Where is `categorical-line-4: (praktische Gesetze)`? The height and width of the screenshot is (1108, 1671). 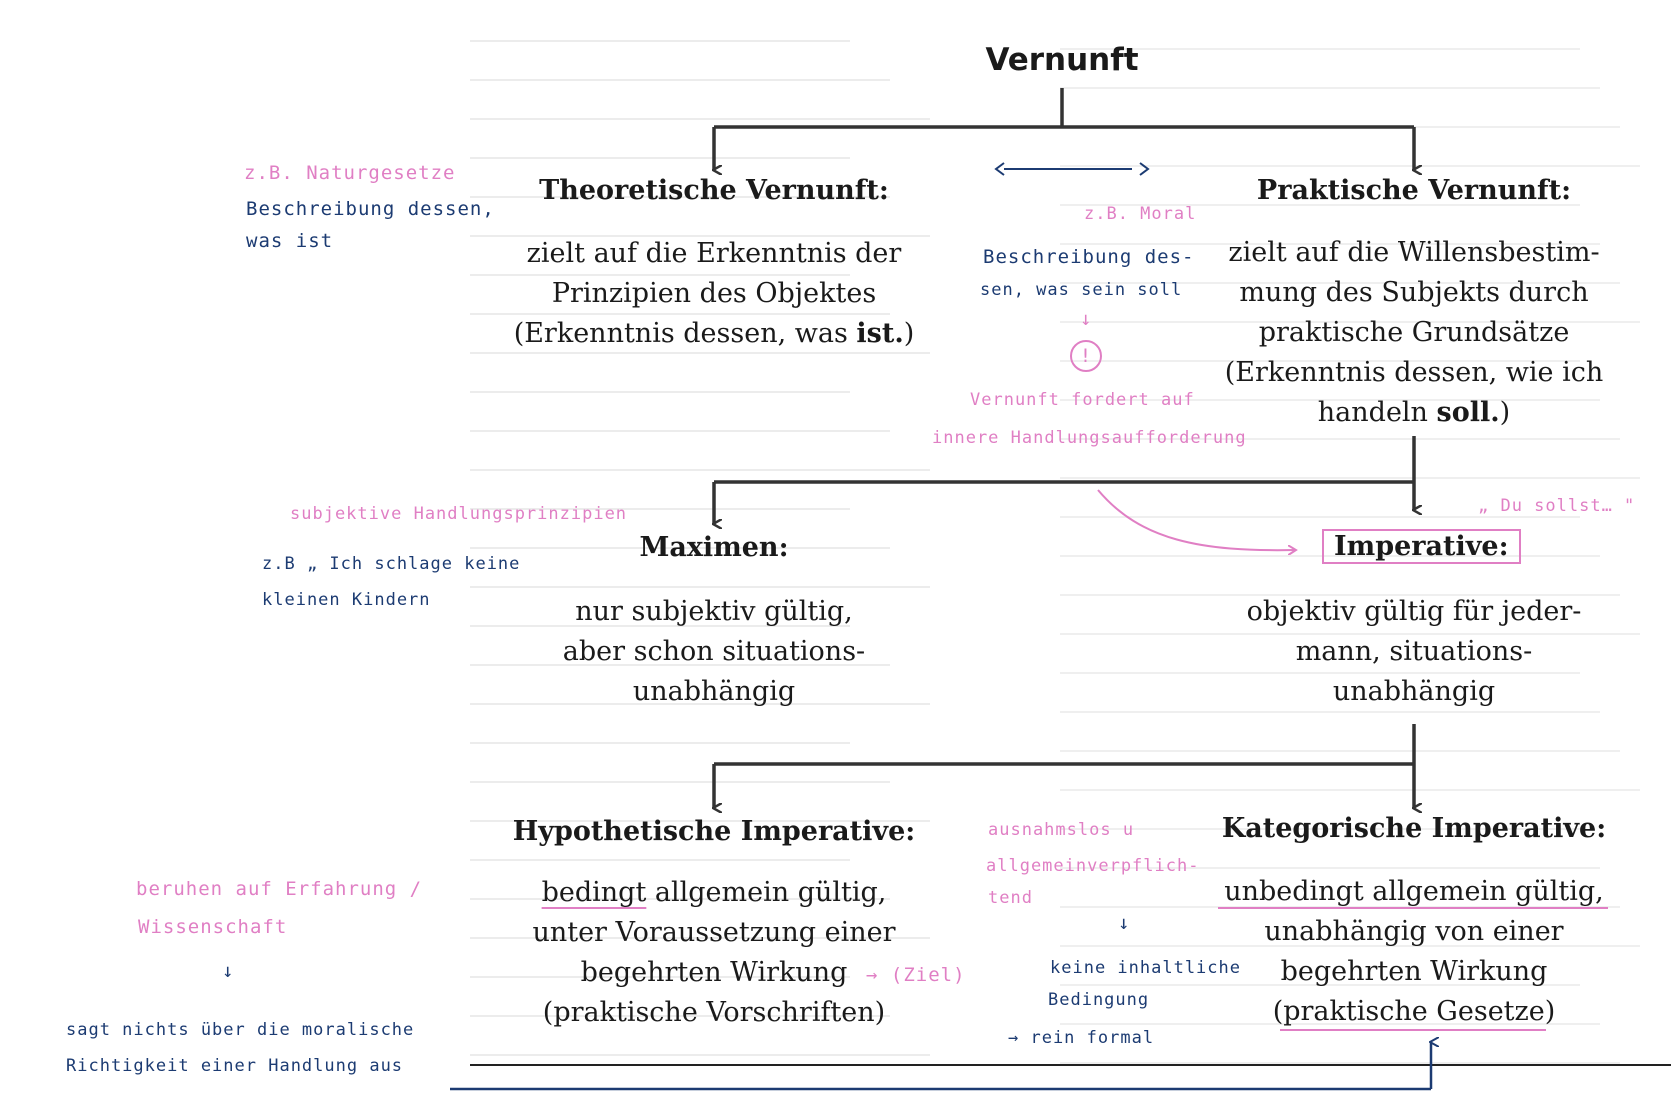
categorical-line-4: (praktische Gesetze) is located at coordinates (1414, 1011).